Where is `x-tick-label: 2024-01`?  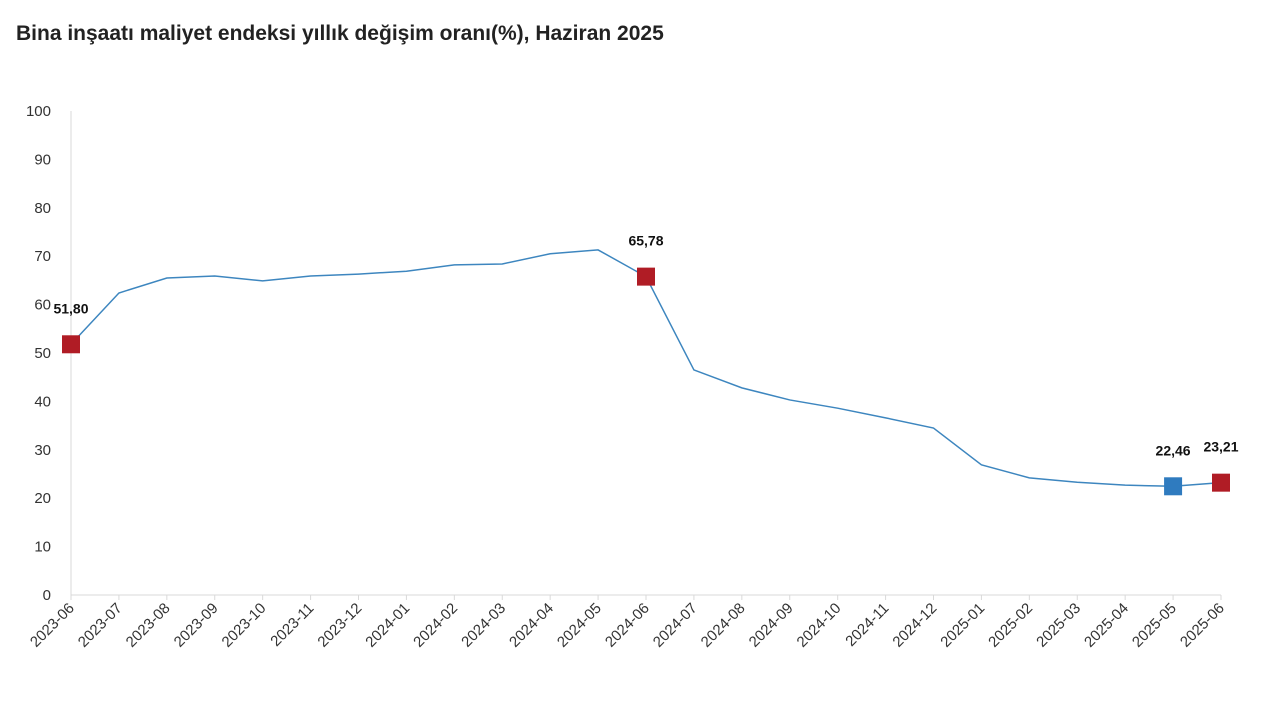 x-tick-label: 2024-01 is located at coordinates (387, 625).